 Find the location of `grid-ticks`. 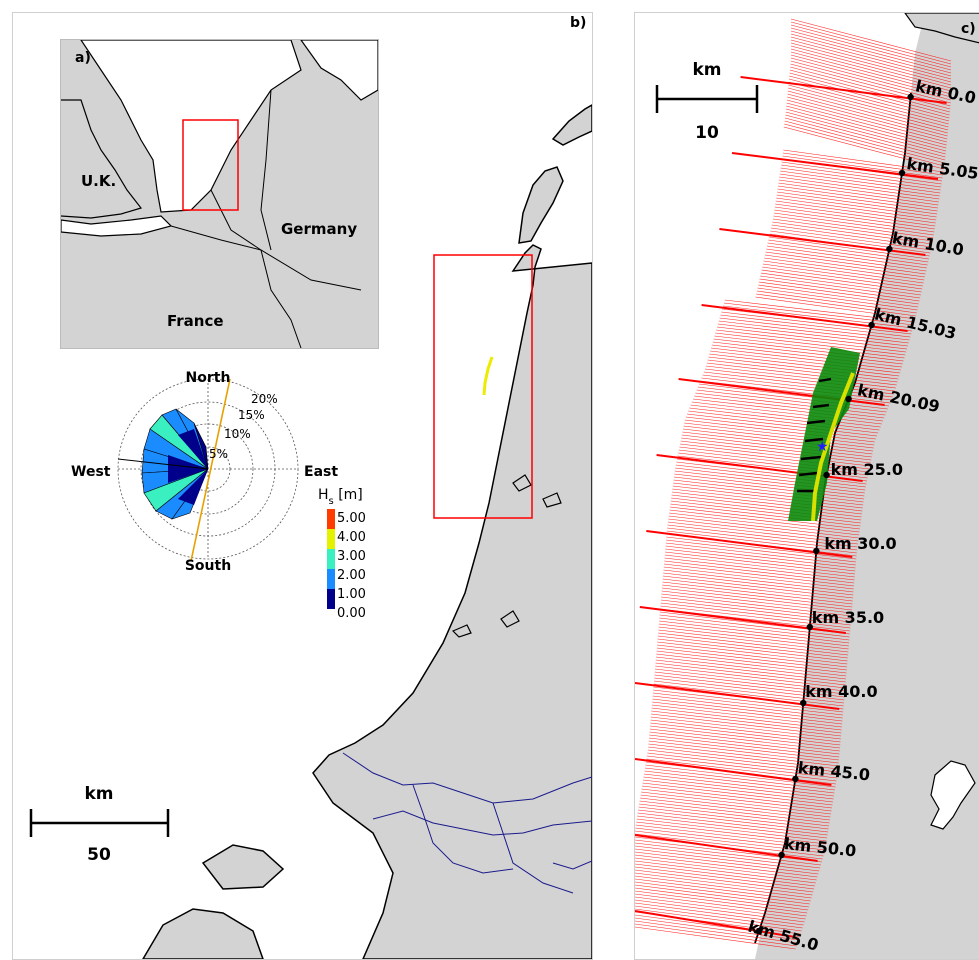

grid-ticks is located at coordinates (814, 435).